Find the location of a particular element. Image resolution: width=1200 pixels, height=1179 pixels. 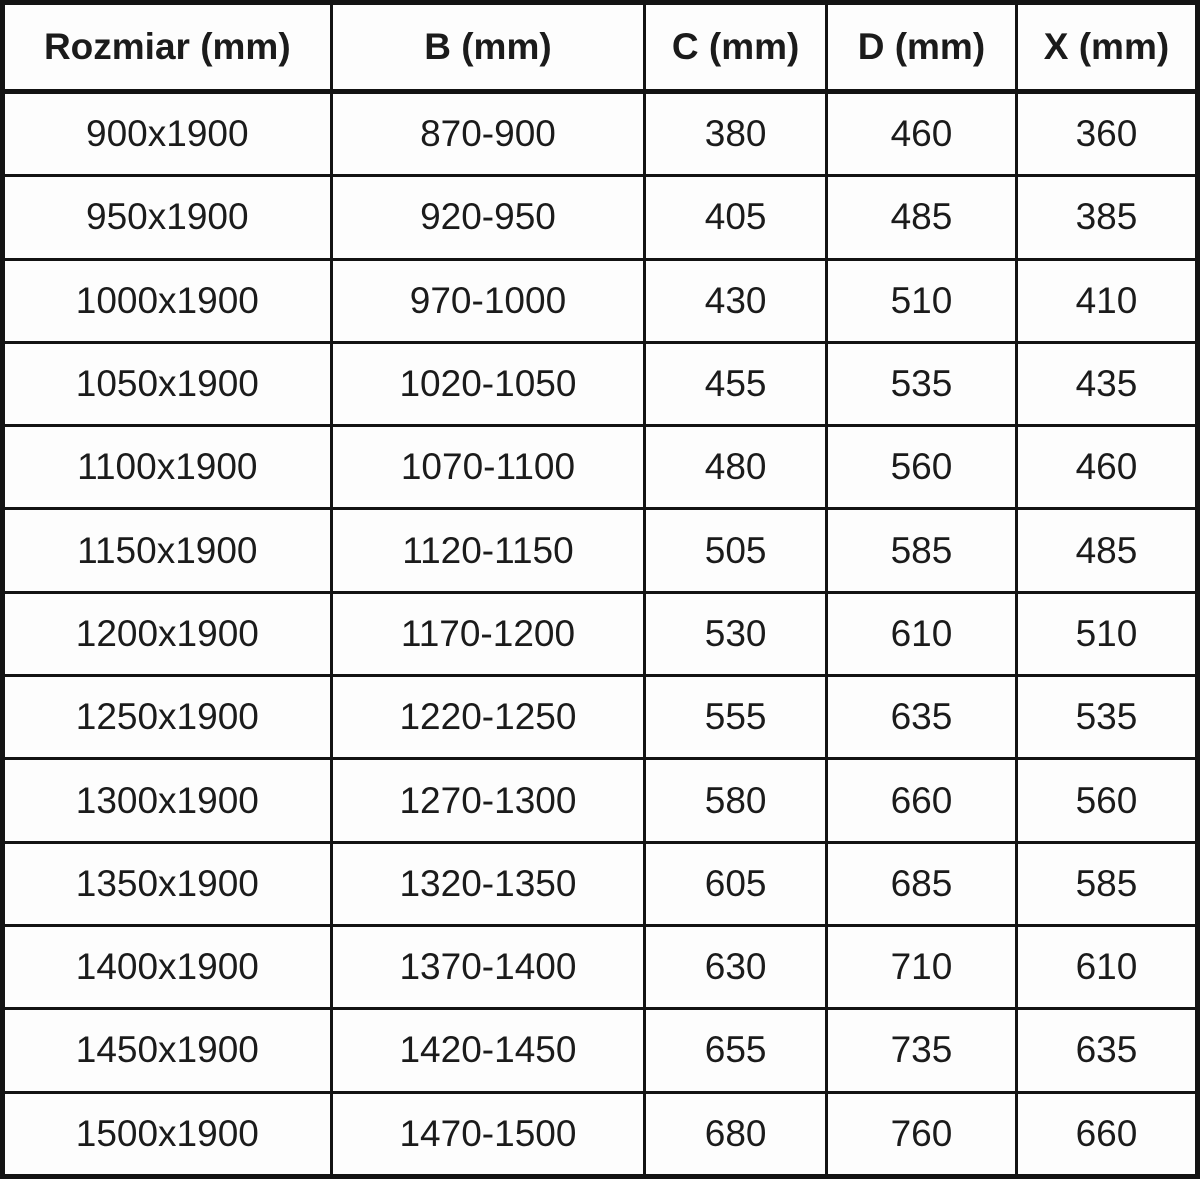

table-cell: 1120-1150 is located at coordinates (488, 550).